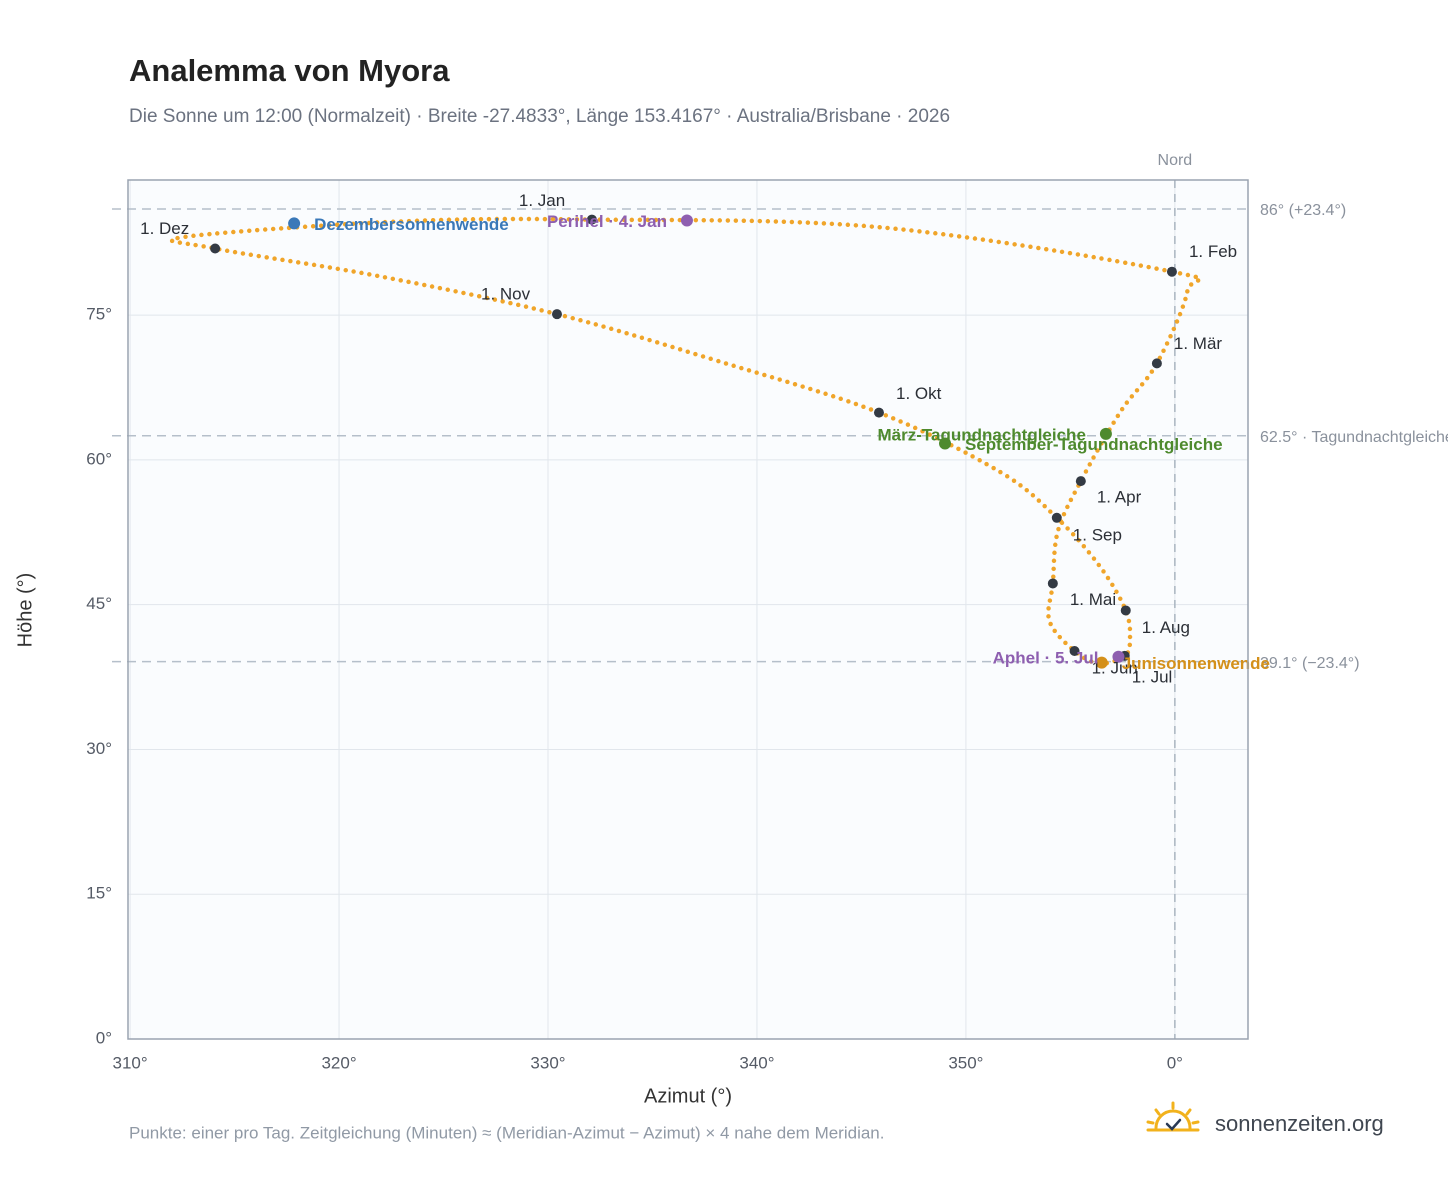  What do you see at coordinates (1198, 343) in the screenshot?
I see `month-label: 1. Mär` at bounding box center [1198, 343].